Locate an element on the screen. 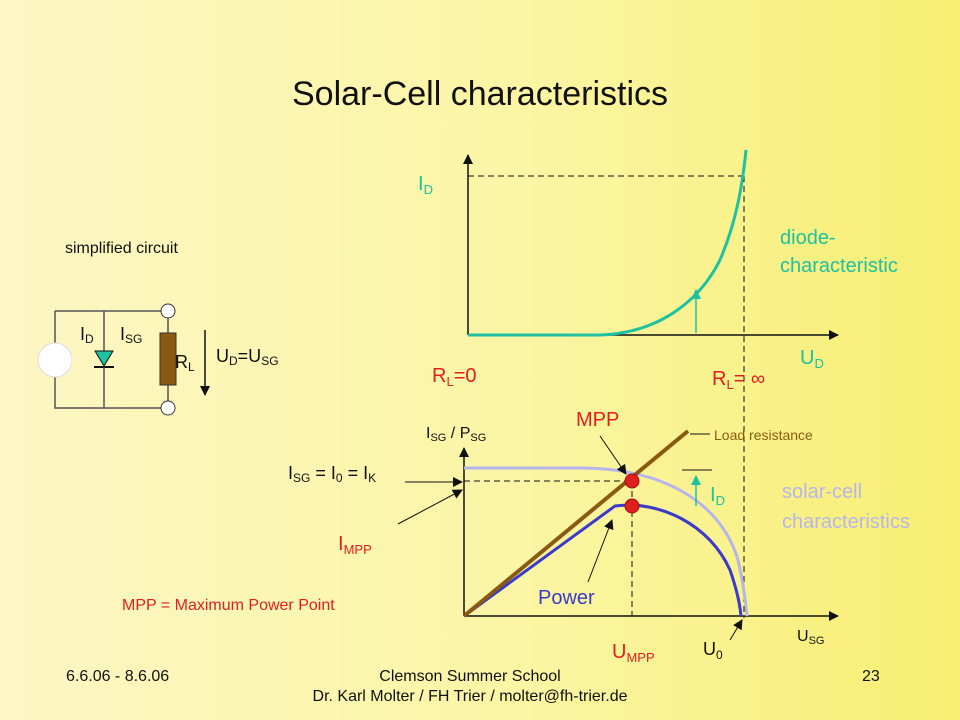 The height and width of the screenshot is (720, 960). solar-curve-label-line1: solar-cell is located at coordinates (822, 492).